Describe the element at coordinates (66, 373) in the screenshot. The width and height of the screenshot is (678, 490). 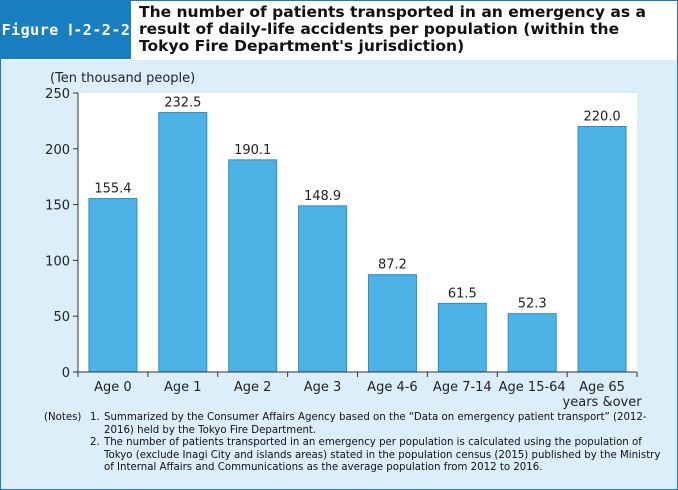
I see `y-tick-label: 0` at that location.